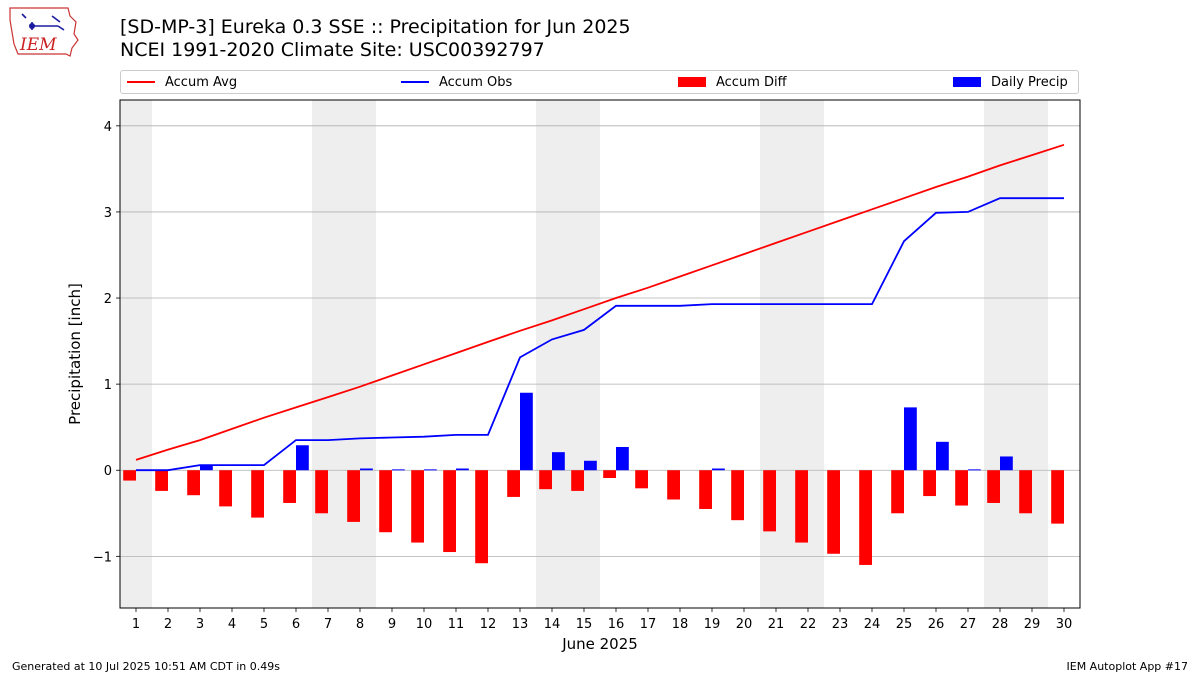  What do you see at coordinates (102, 557) in the screenshot?
I see `y-tick-label: −1` at bounding box center [102, 557].